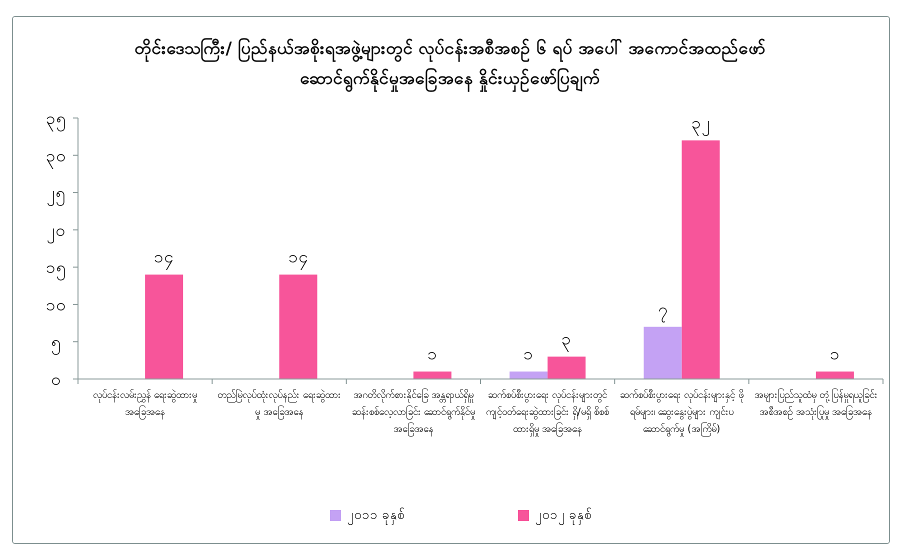  What do you see at coordinates (663, 311) in the screenshot?
I see `data-label: ၇` at bounding box center [663, 311].